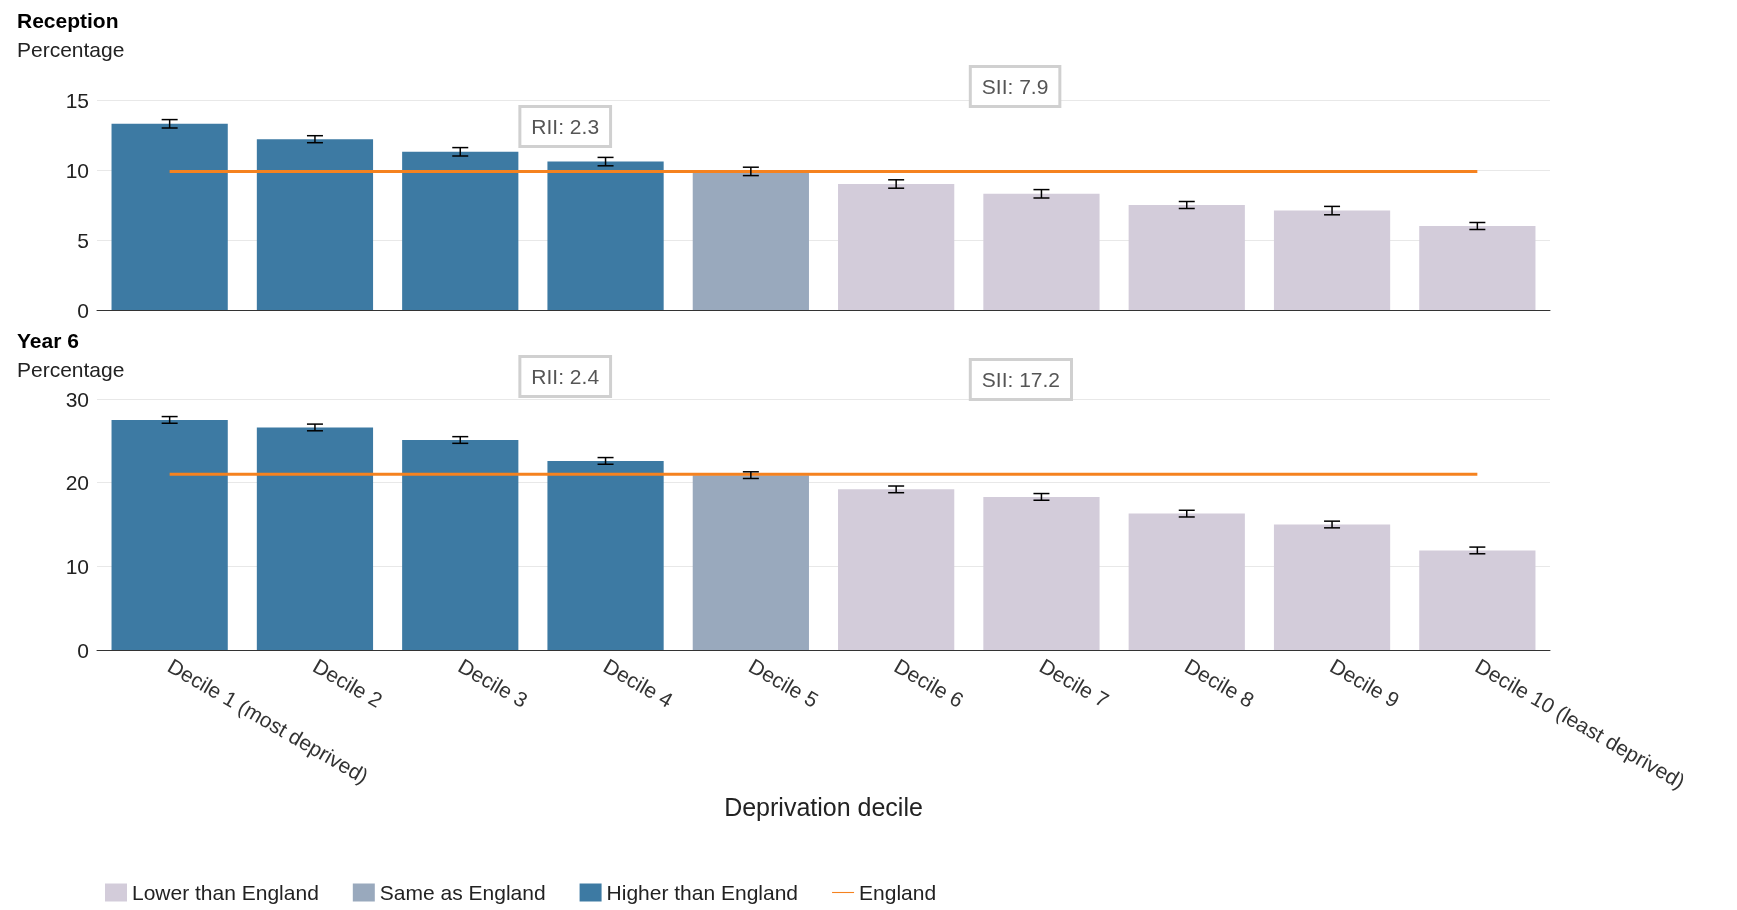 The width and height of the screenshot is (1737, 910). I want to click on legend-label: Higher than England, so click(702, 892).